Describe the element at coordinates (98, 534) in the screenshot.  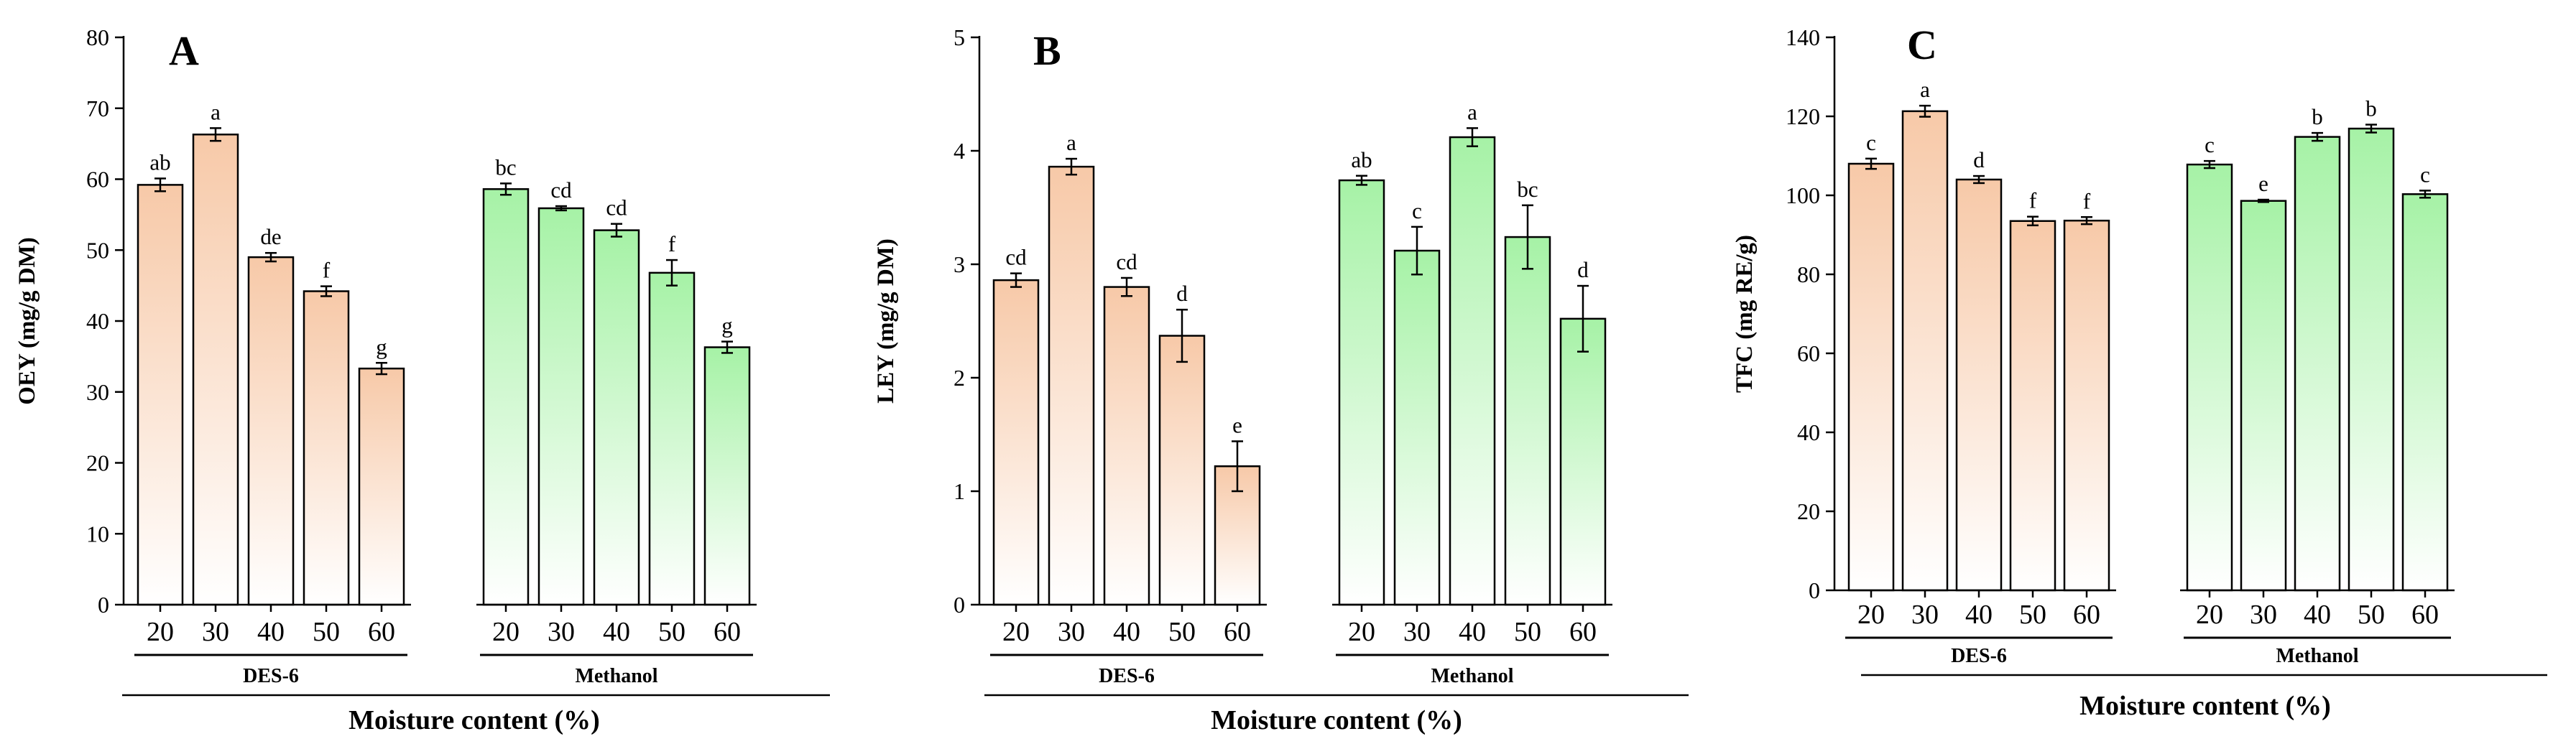
I see `y-tick-label: 10` at that location.